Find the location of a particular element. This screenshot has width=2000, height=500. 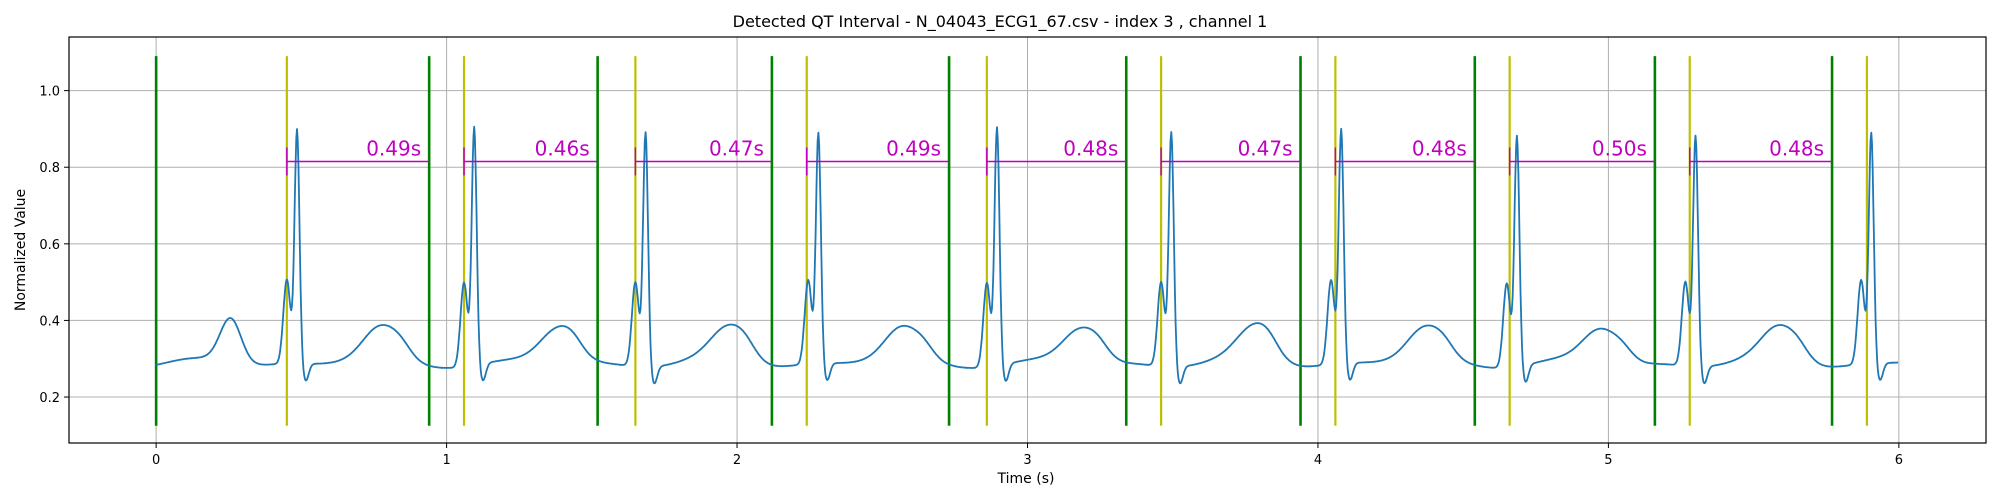

x-axis-label: Time (s) is located at coordinates (1026, 479).